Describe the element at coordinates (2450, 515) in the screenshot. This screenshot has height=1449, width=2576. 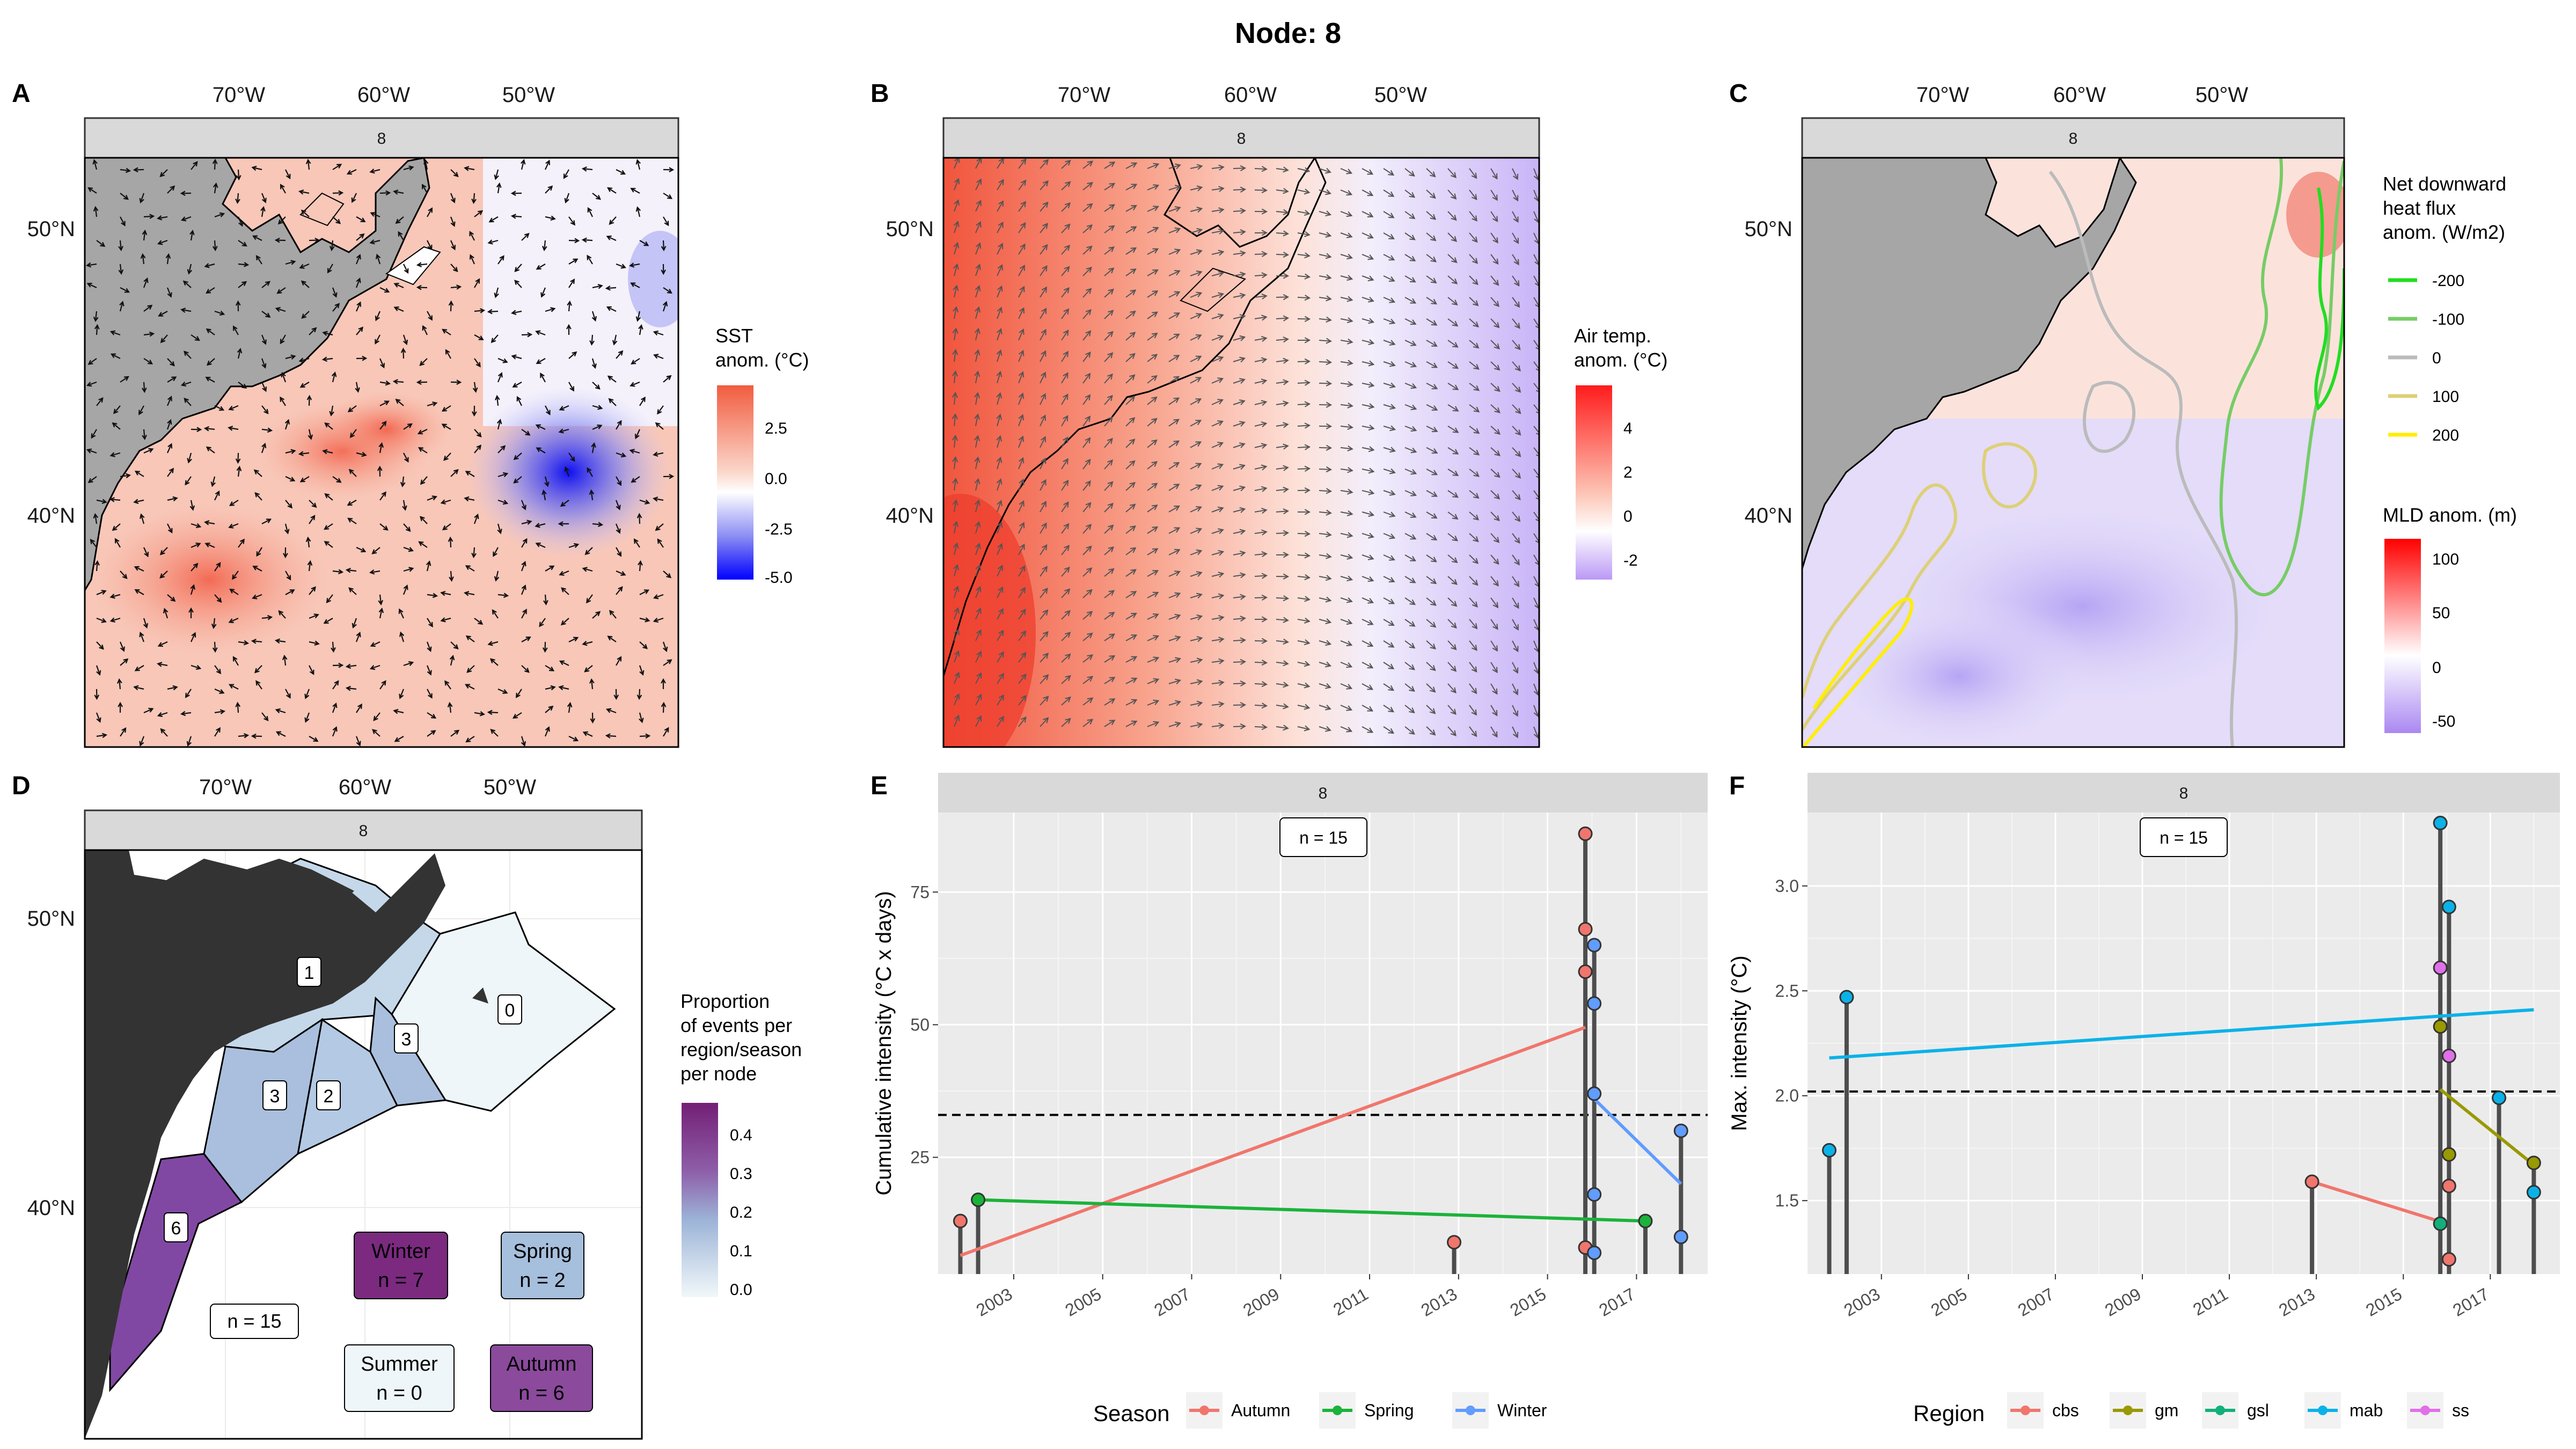
I see `legend-title: MLD anom. (m)` at that location.